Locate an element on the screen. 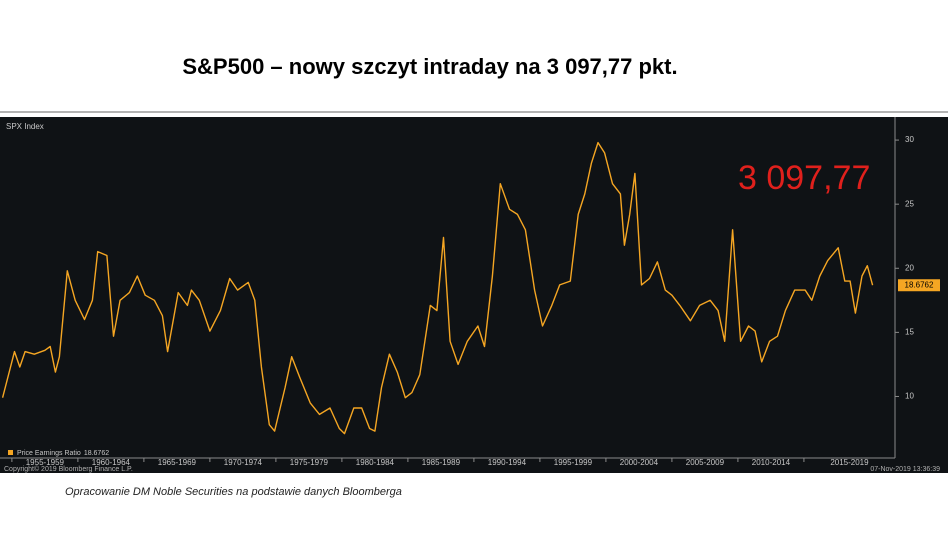  x-tick-label: 1980-1984 is located at coordinates (375, 462).